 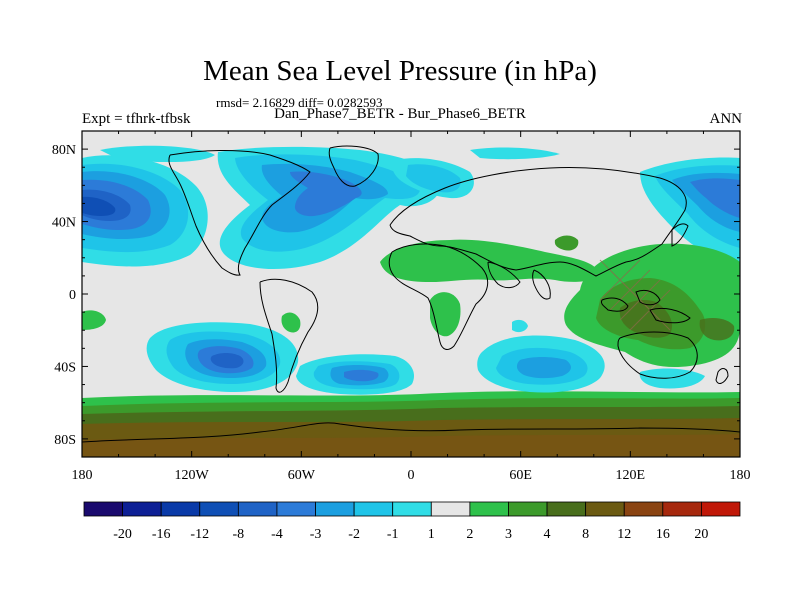 I want to click on colorbar-label: -16, so click(x=161, y=534).